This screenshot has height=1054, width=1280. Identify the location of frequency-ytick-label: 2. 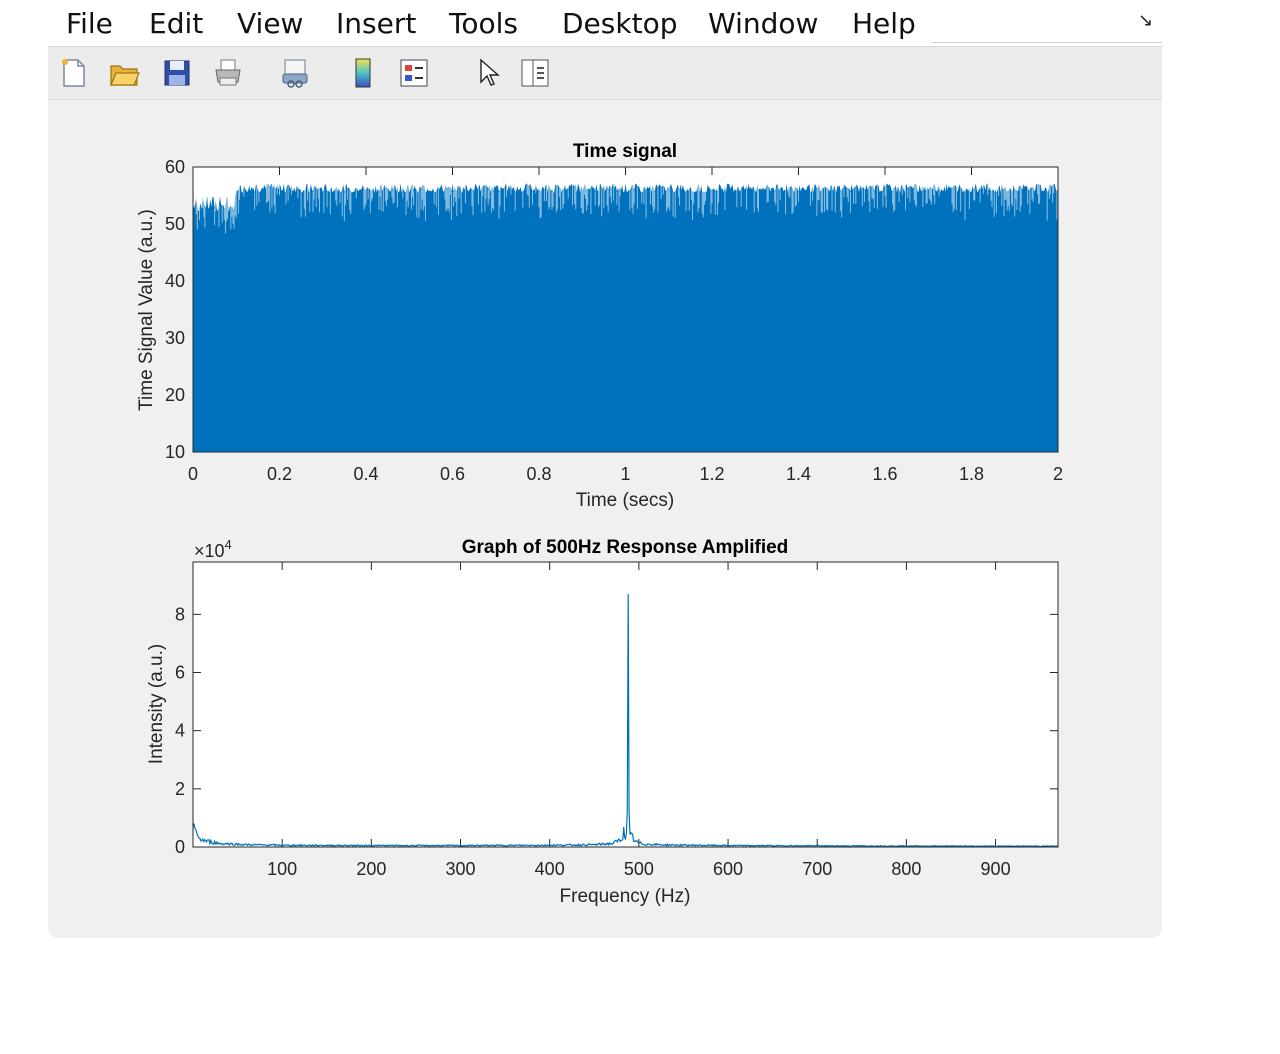
(180, 789).